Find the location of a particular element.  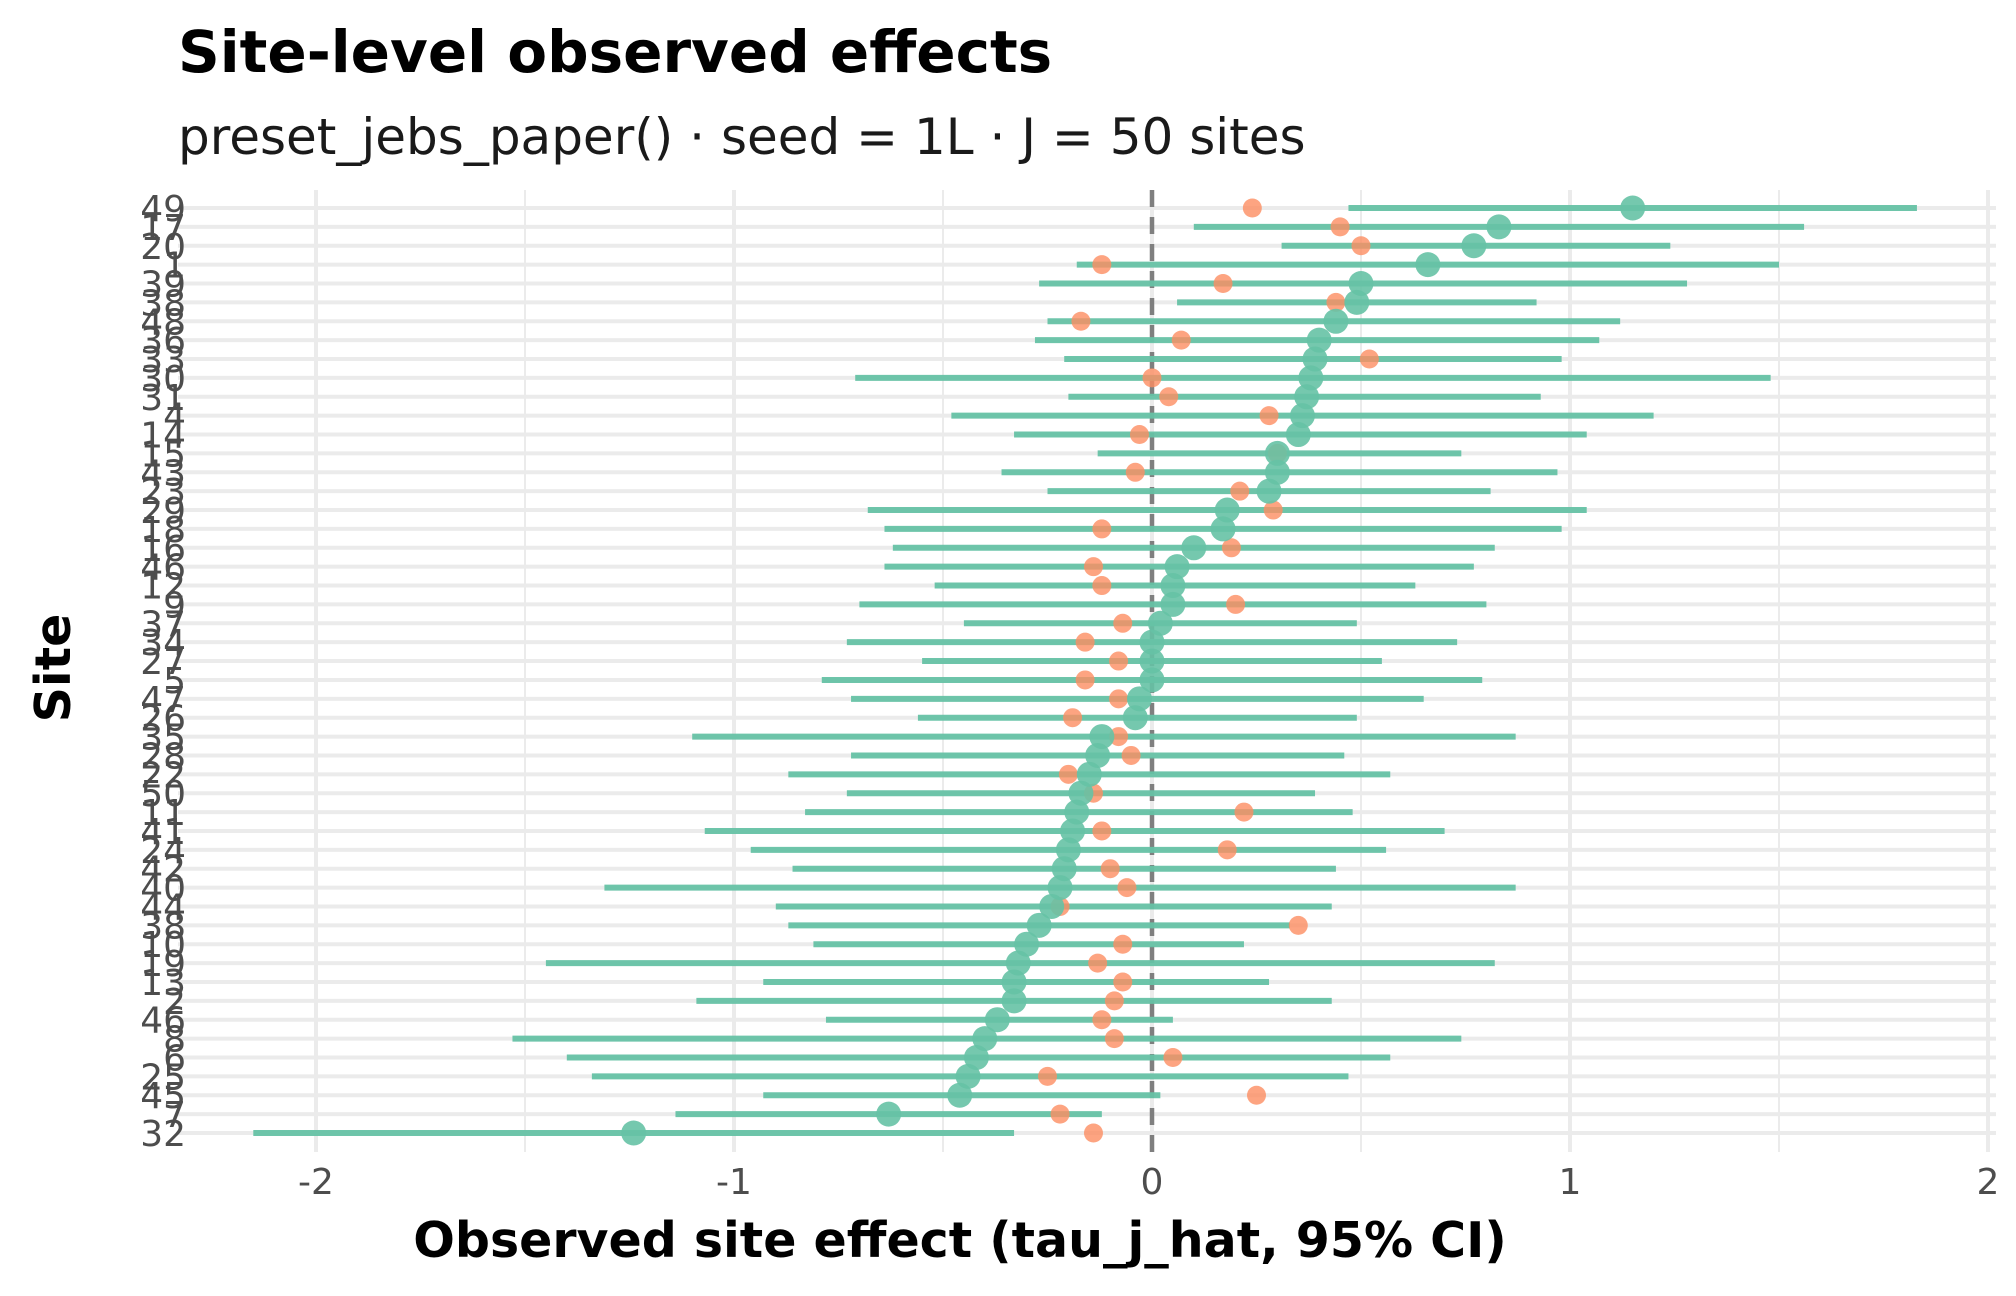

x-tick-label: -2 is located at coordinates (316, 1182).